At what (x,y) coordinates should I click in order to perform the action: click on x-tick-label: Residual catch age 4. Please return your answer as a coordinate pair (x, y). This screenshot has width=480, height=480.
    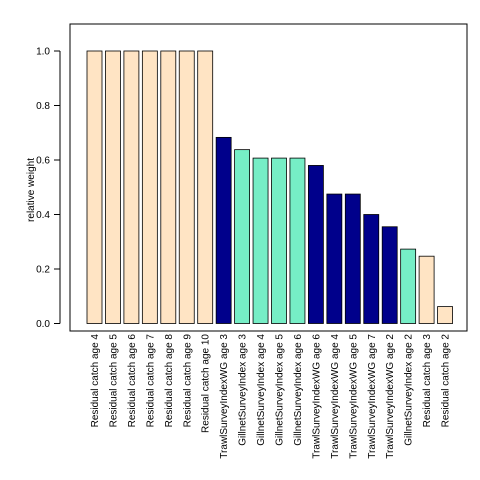
    Looking at the image, I should click on (95, 381).